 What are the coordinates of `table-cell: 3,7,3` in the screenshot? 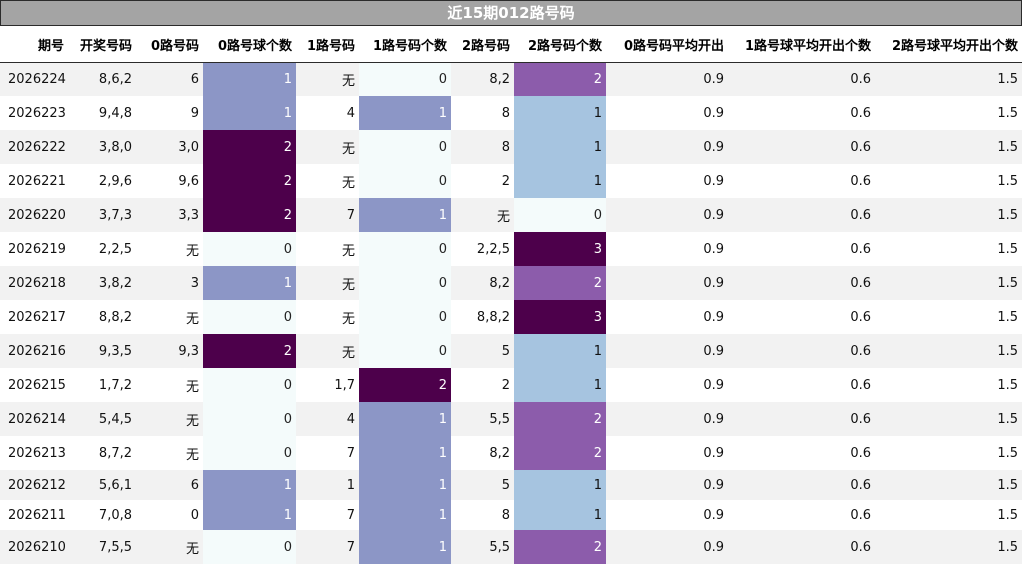 It's located at (102, 215).